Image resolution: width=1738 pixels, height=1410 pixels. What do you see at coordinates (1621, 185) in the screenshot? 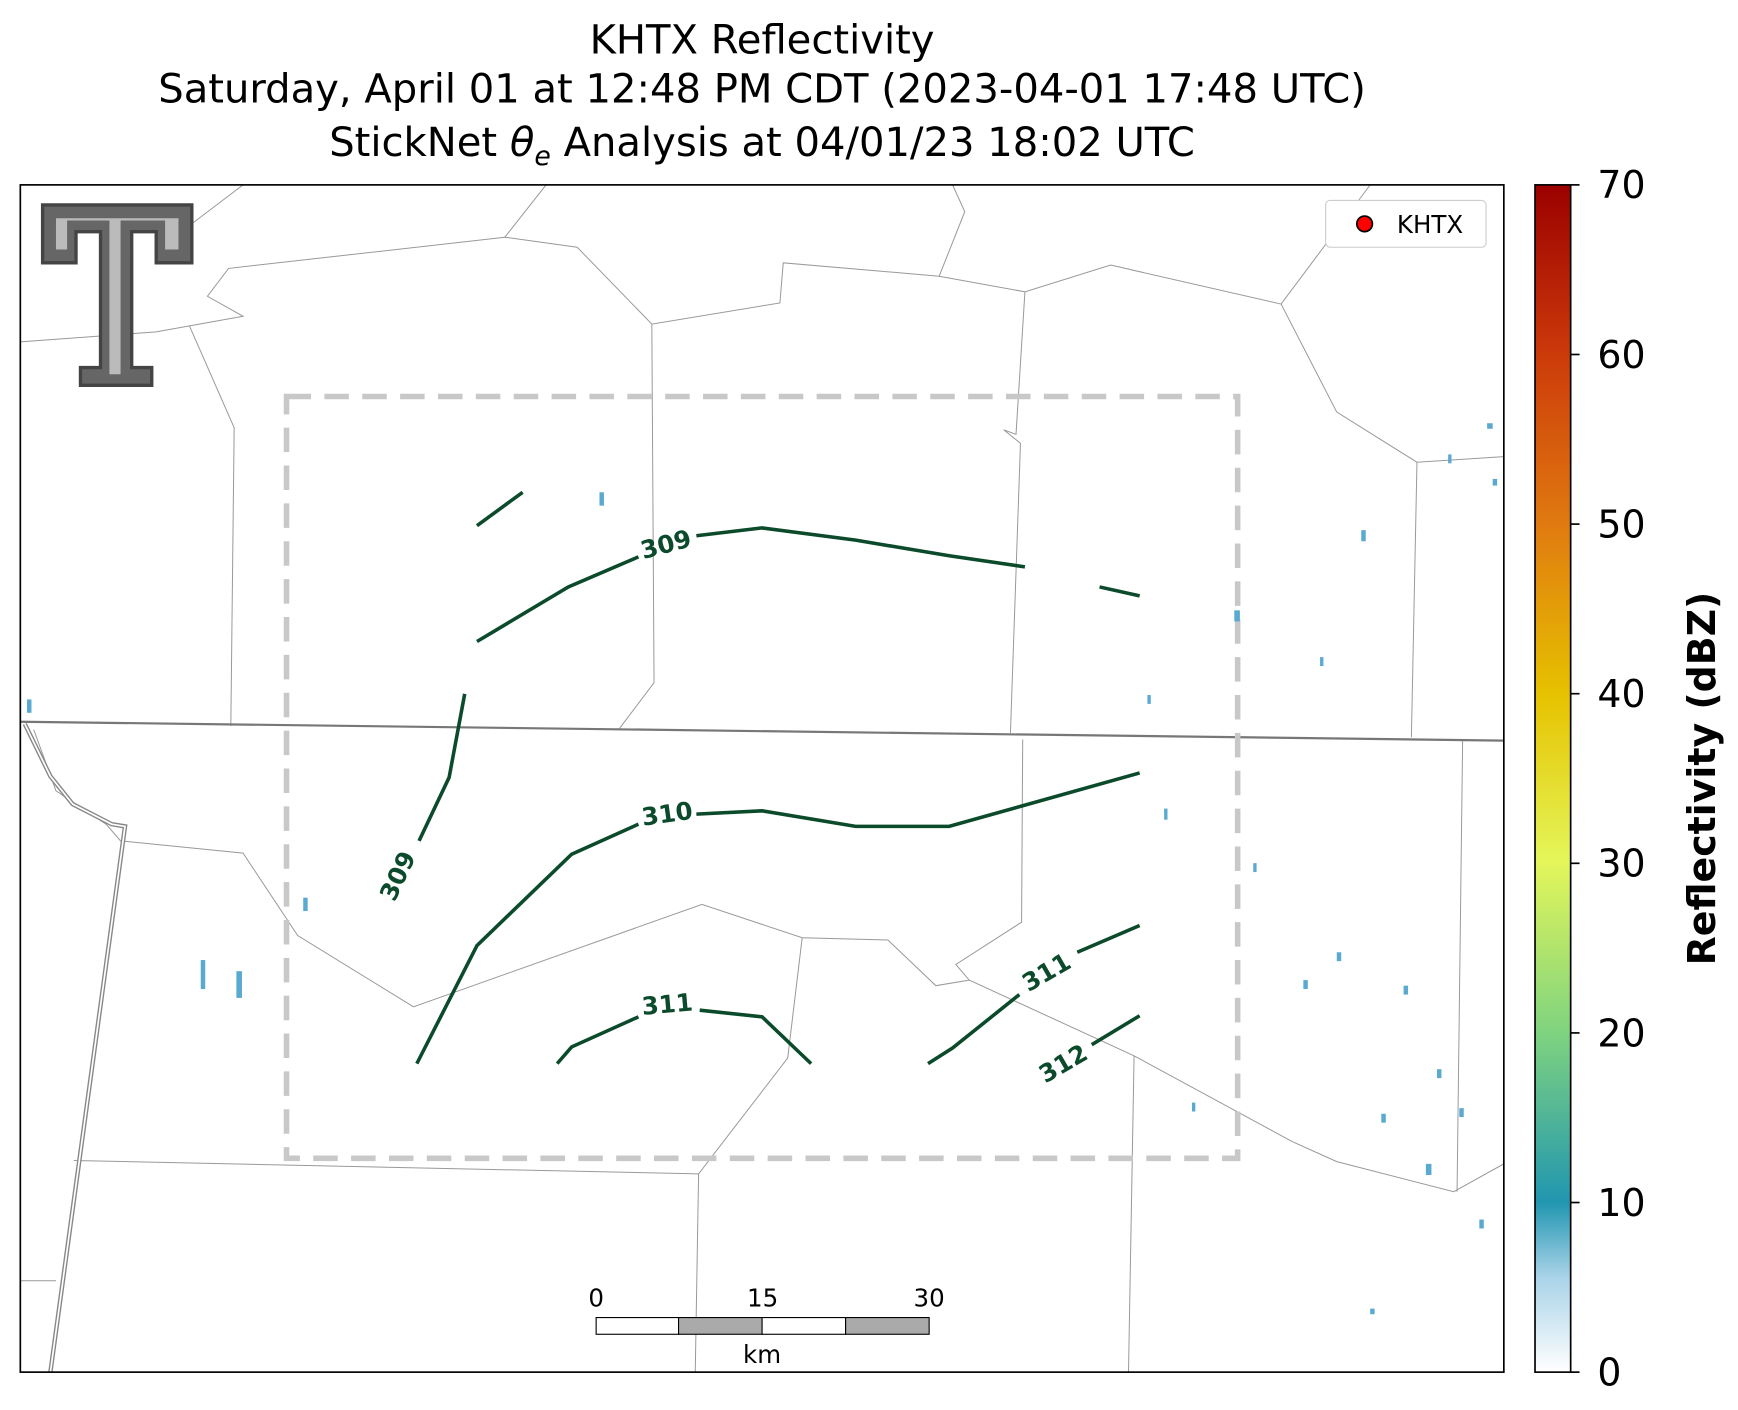
I see `colorbar-tick-label: 70` at bounding box center [1621, 185].